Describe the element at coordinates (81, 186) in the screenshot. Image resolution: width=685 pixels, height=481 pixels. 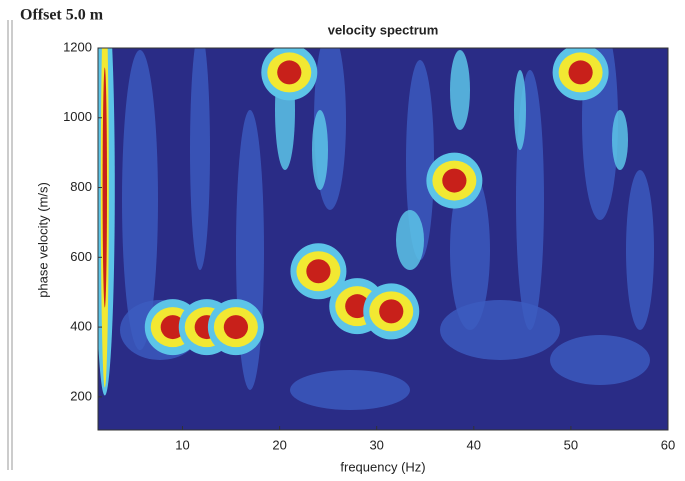
I see `y-tick-label: 800` at that location.